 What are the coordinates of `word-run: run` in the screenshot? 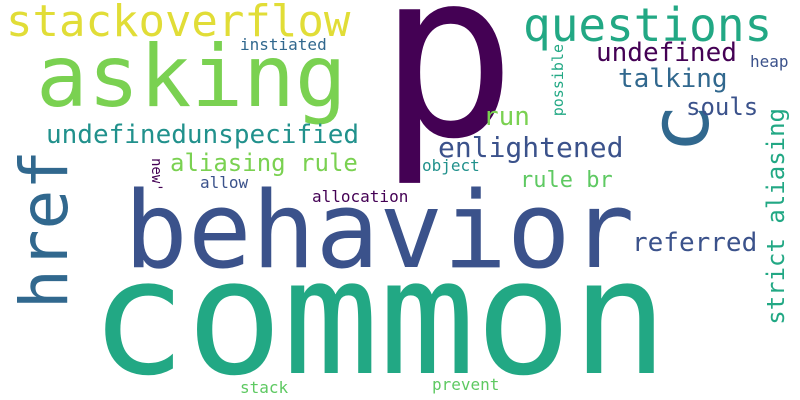 It's located at (506, 117).